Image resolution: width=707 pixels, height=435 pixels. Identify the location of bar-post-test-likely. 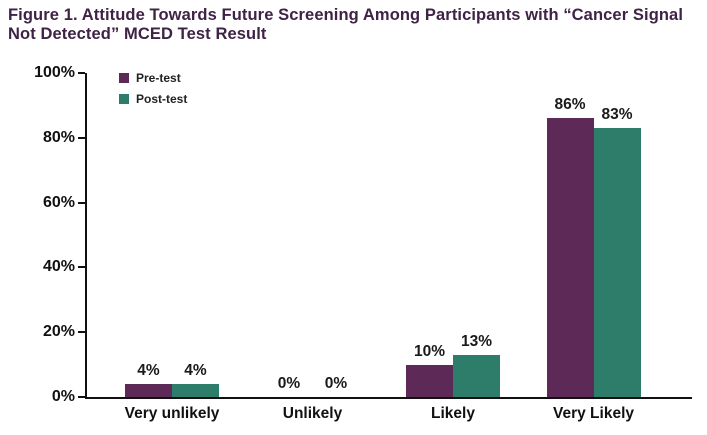
(476, 375).